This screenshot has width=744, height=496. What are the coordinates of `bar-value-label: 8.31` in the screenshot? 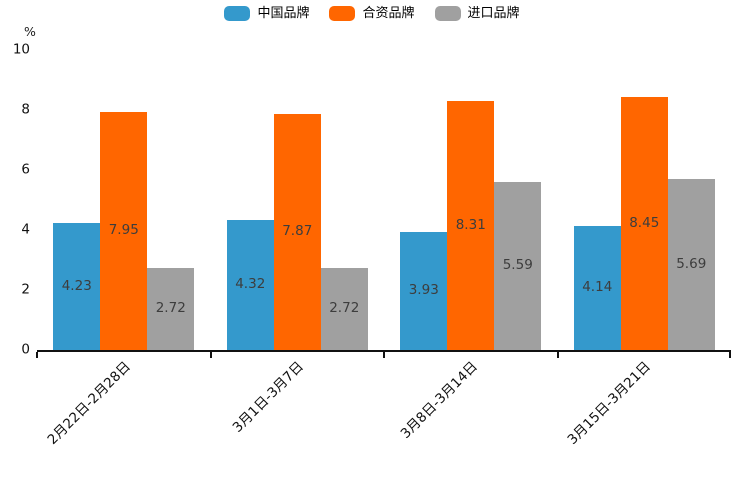 It's located at (470, 224).